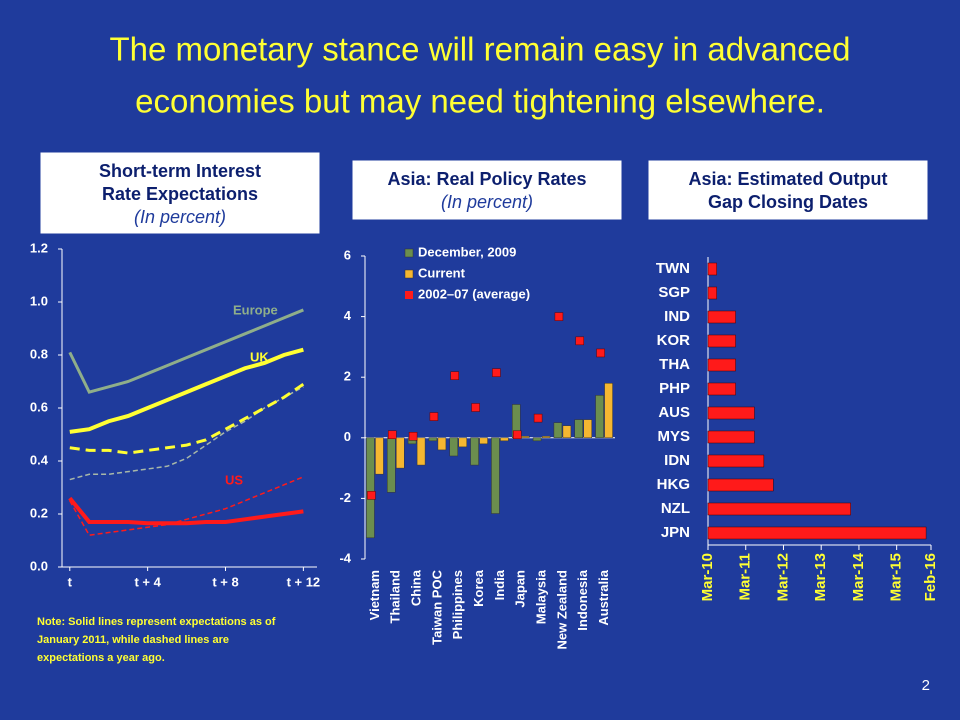 The width and height of the screenshot is (960, 720). I want to click on y-tick-label: IDN, so click(677, 460).